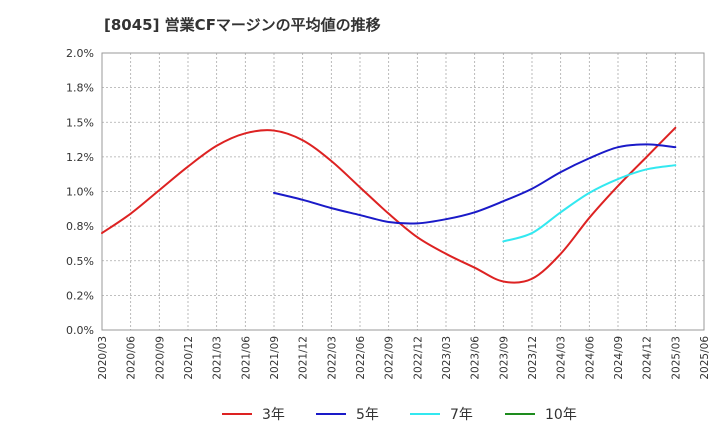 Image resolution: width=720 pixels, height=444 pixels. What do you see at coordinates (361, 358) in the screenshot?
I see `x-tick-label: 2022/06` at bounding box center [361, 358].